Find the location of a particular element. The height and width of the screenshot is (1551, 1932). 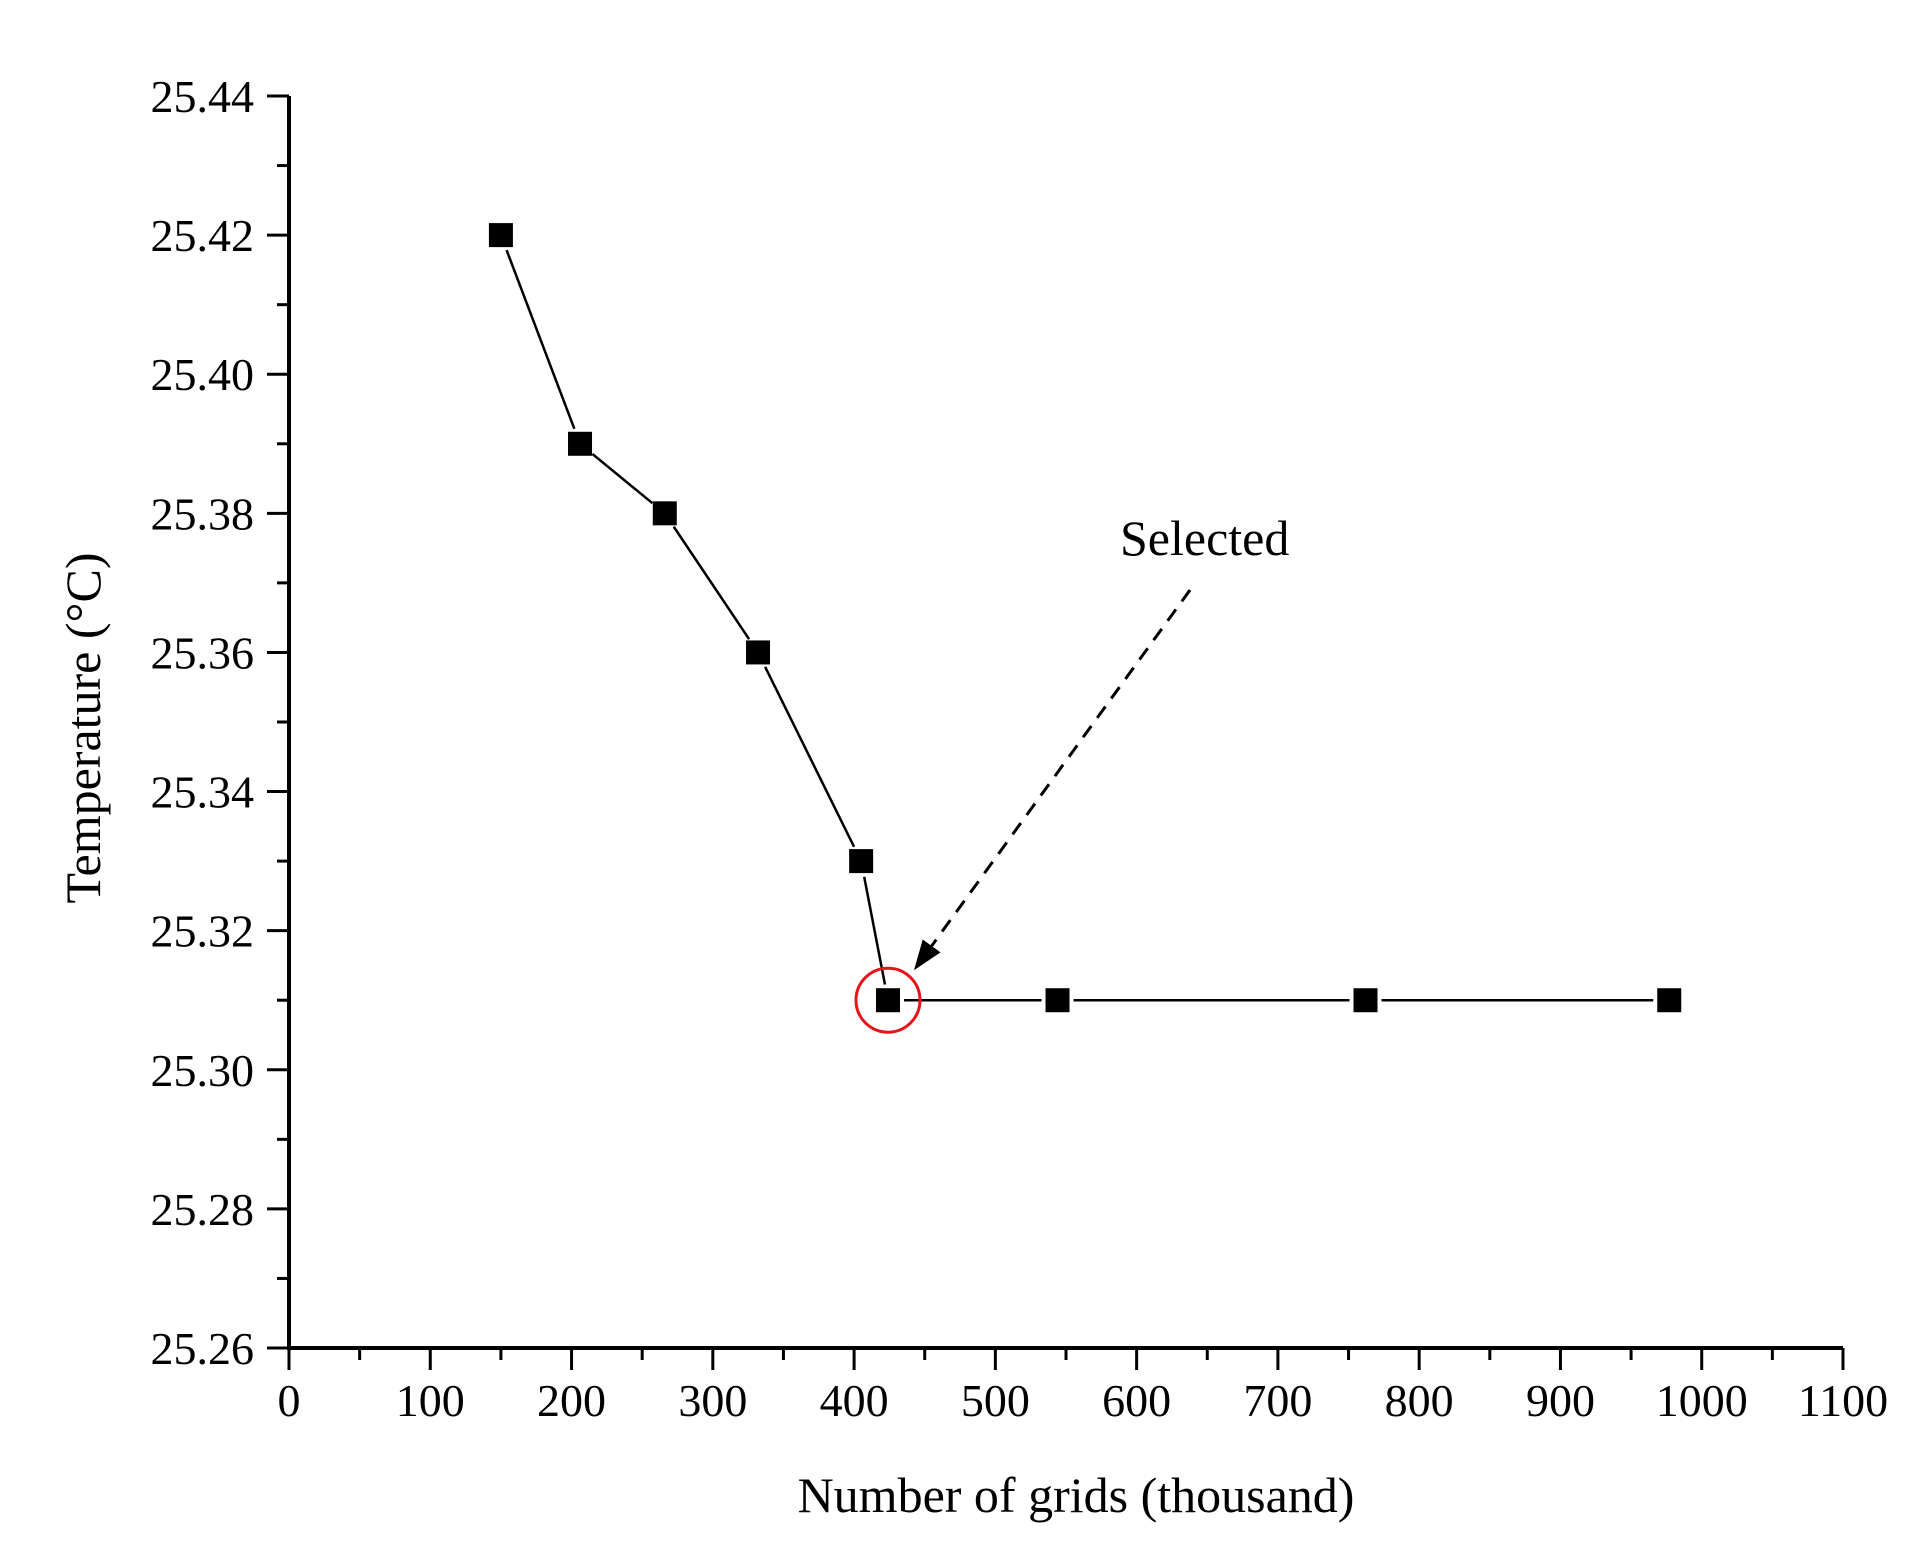

annotation-group: Selected is located at coordinates (1071, 772).